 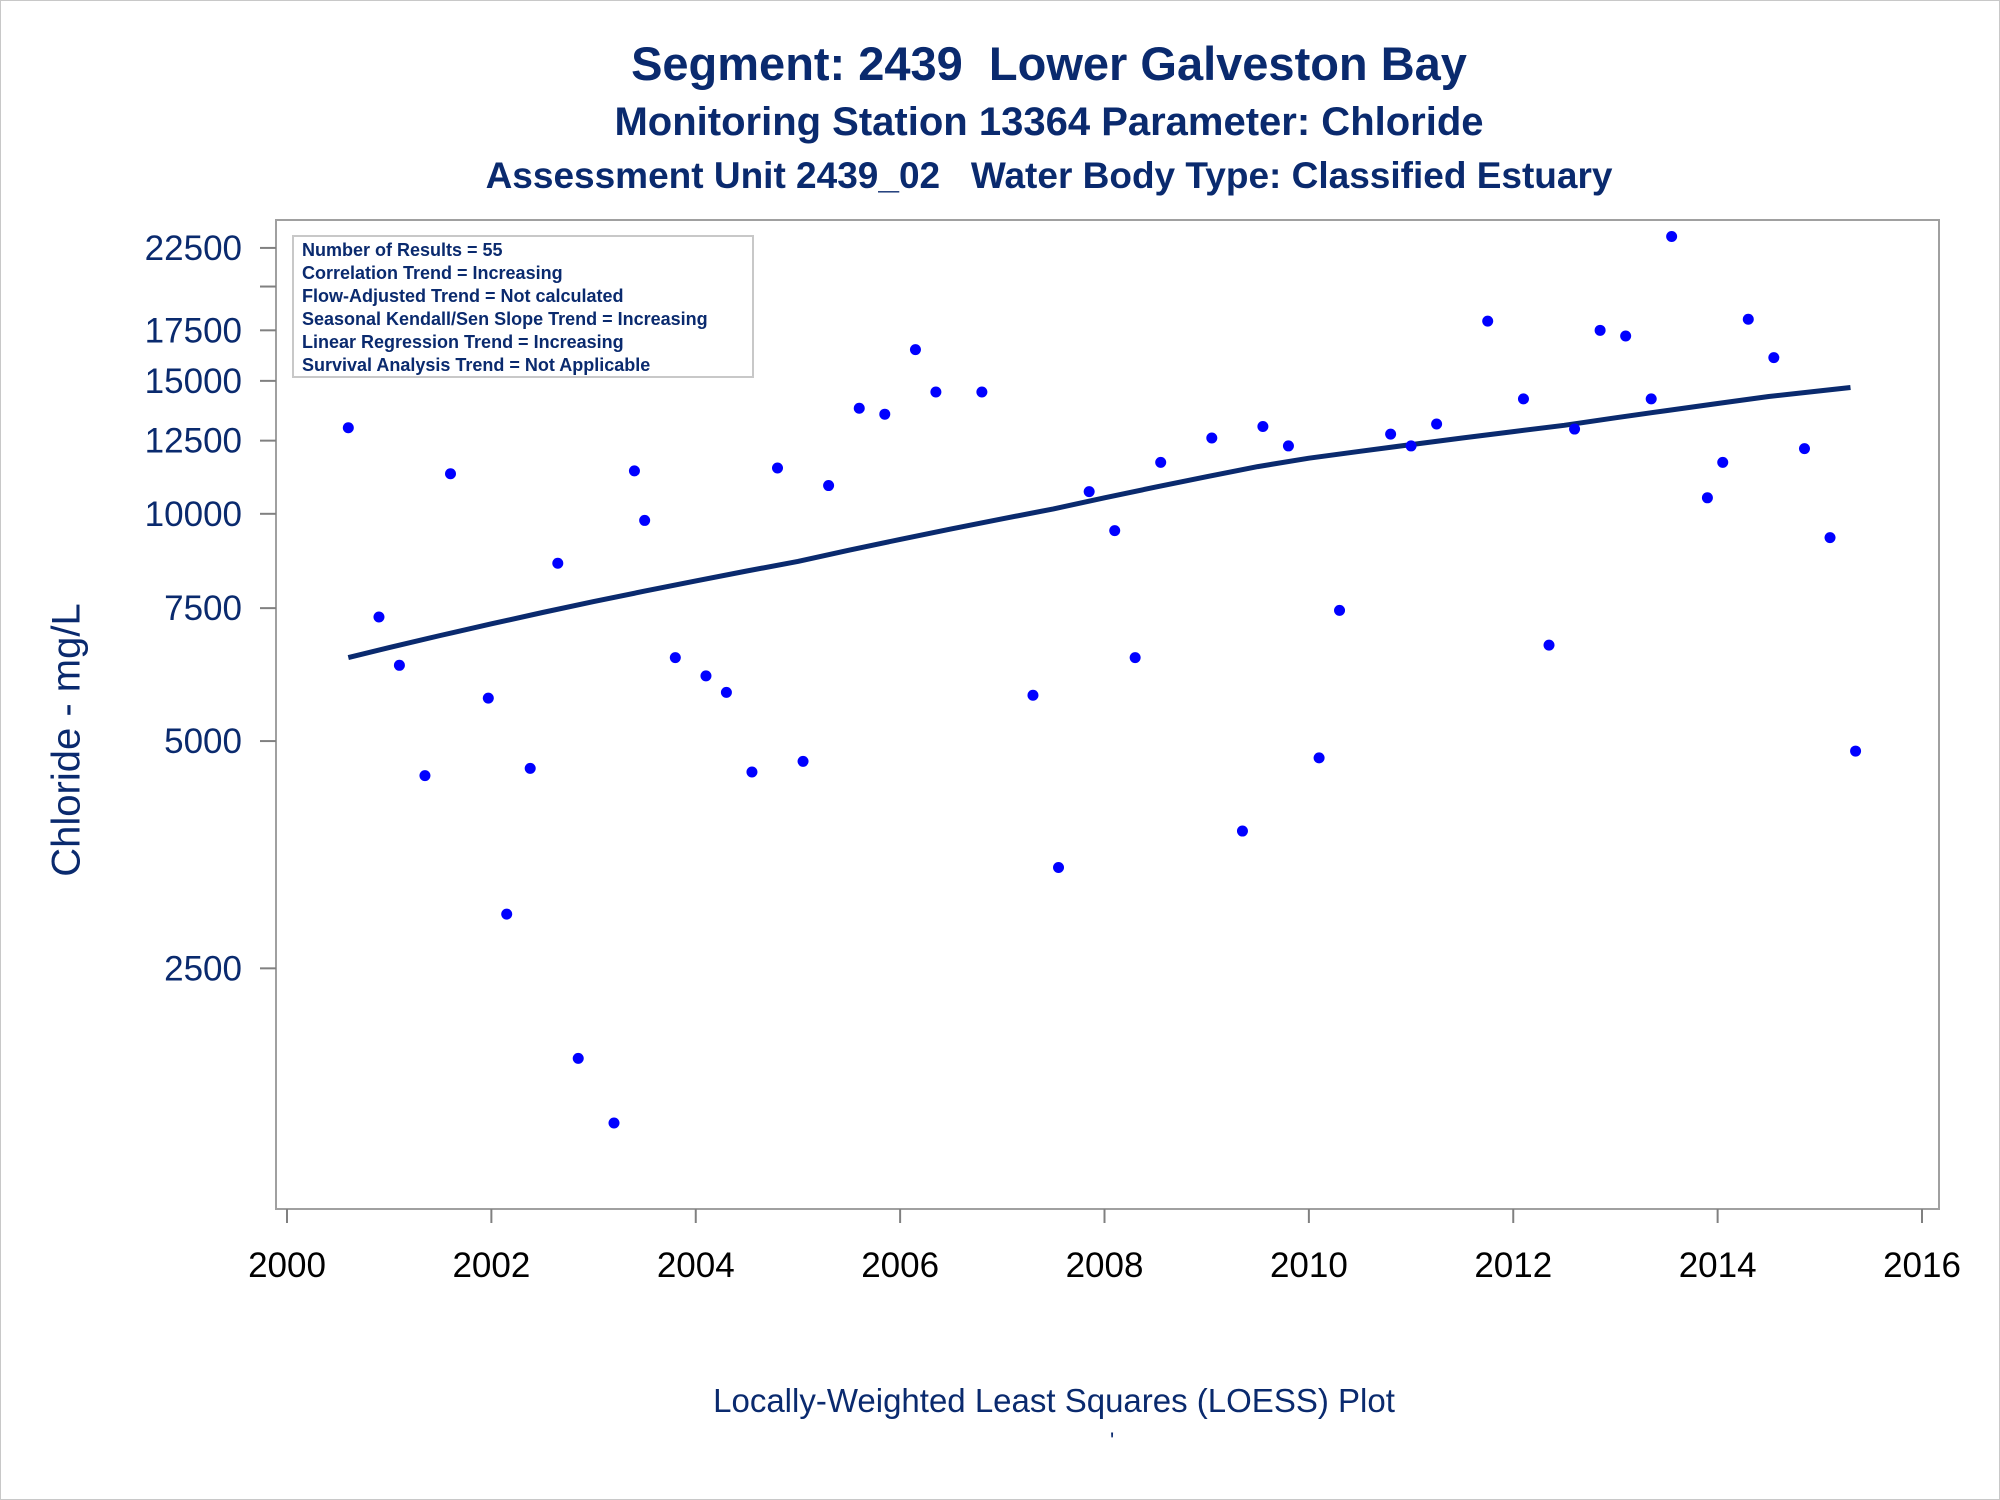 I want to click on y-tick-label: 5000, so click(x=203, y=741).